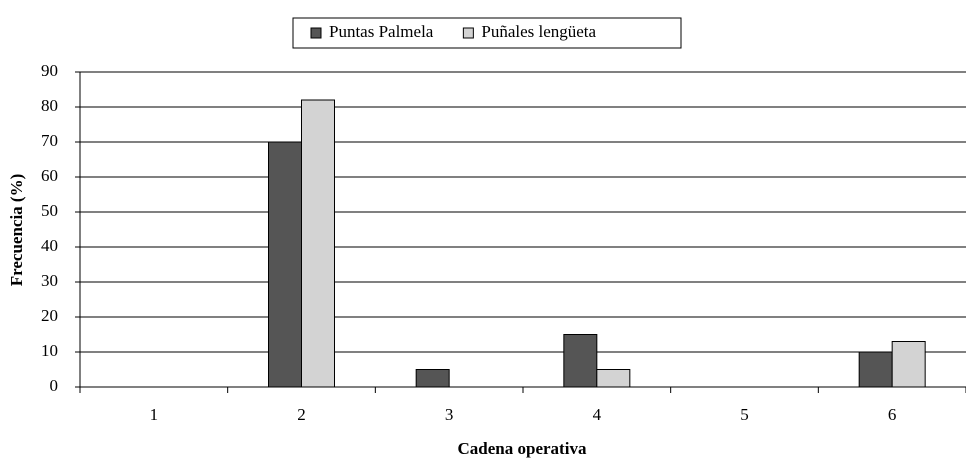 The image size is (966, 462). Describe the element at coordinates (54, 385) in the screenshot. I see `y-tick-label: 0` at that location.